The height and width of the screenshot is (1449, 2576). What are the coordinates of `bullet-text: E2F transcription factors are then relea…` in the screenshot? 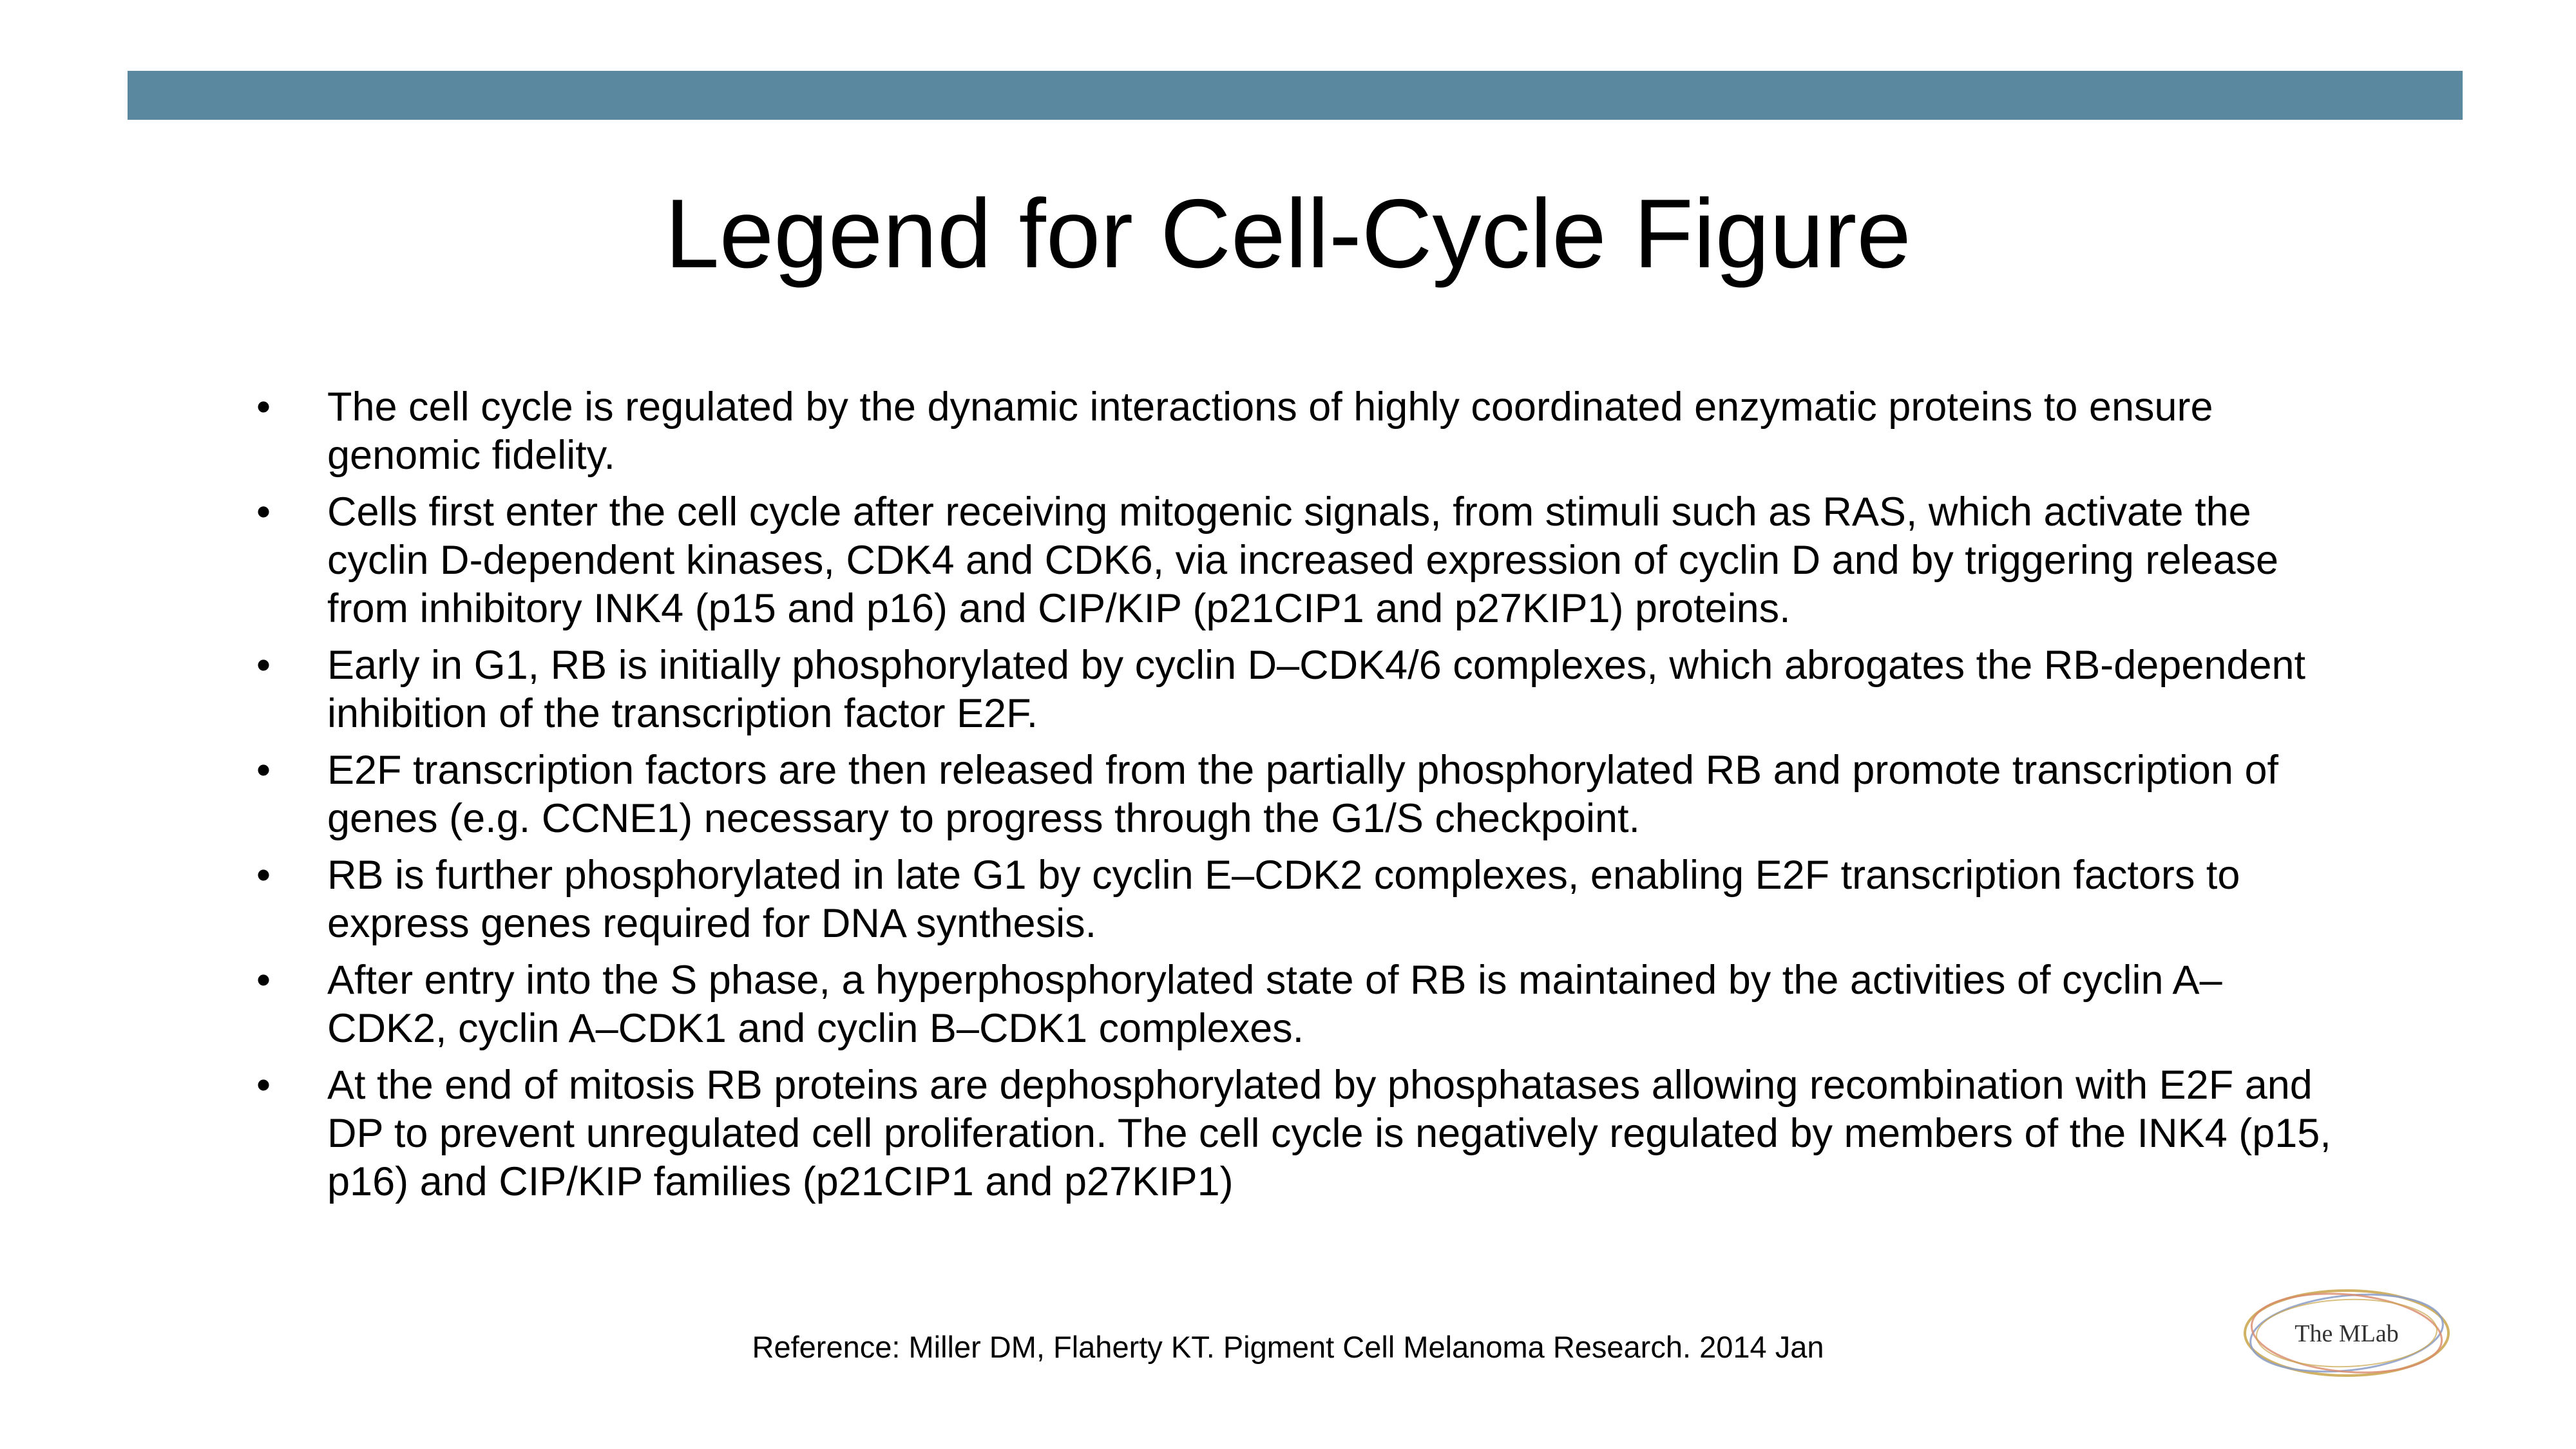 It's located at (1303, 794).